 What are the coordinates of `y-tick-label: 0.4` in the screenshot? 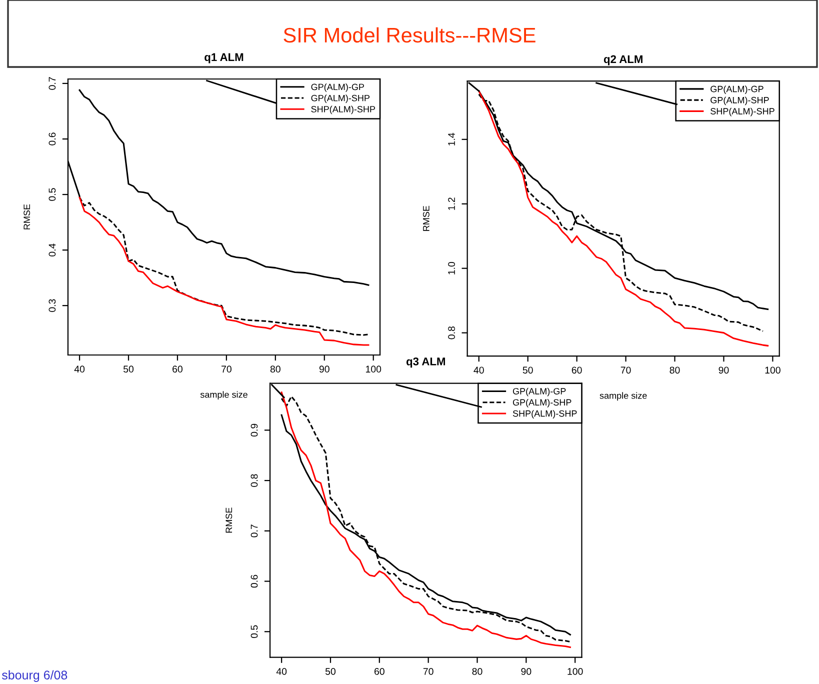 It's located at (52, 250).